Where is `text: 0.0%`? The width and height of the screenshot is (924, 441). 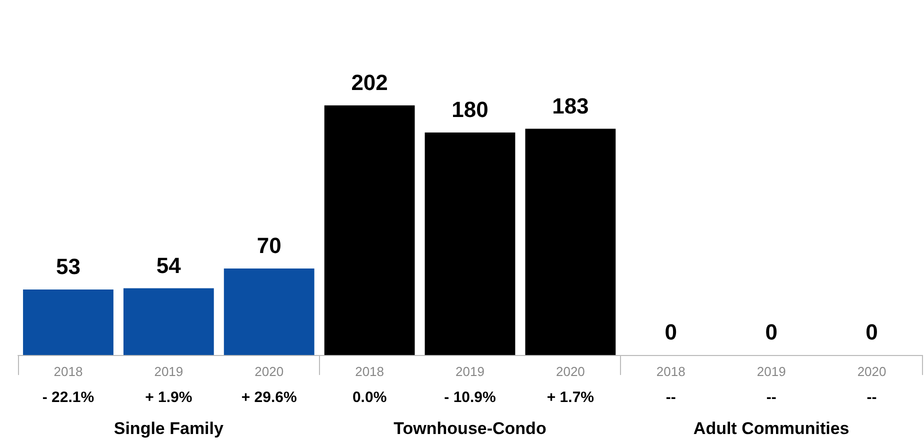 text: 0.0% is located at coordinates (369, 397).